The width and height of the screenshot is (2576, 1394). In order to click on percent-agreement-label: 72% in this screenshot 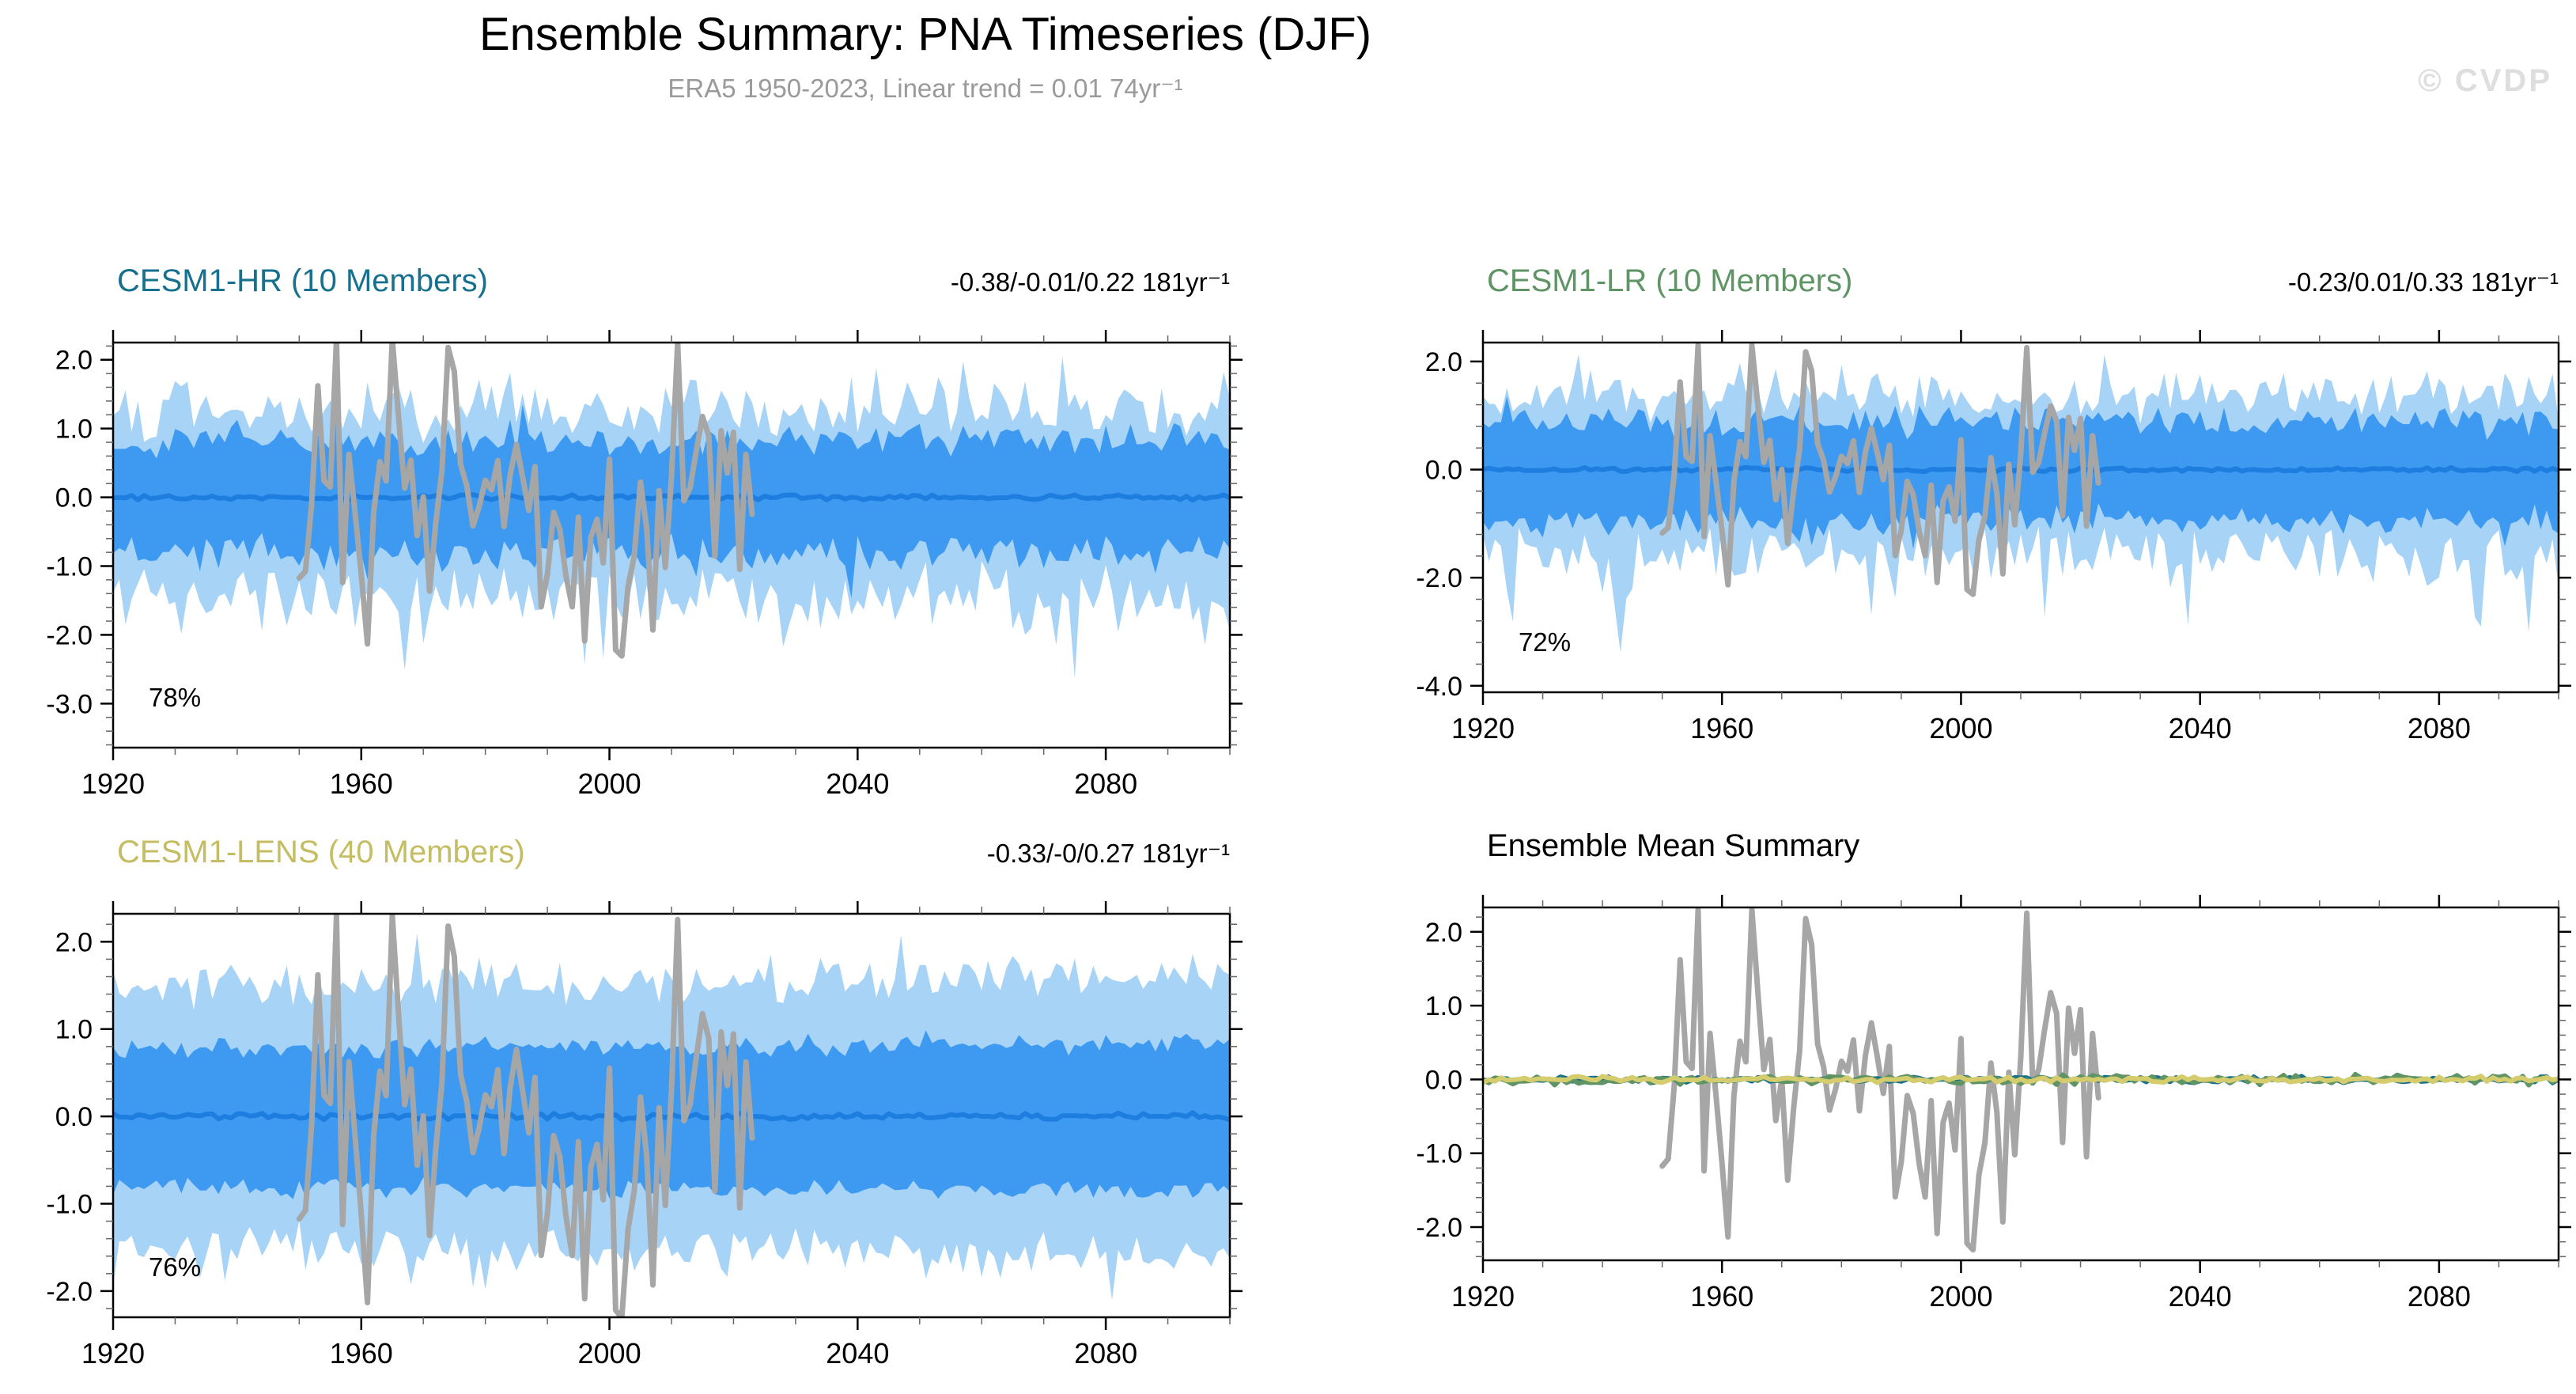, I will do `click(1545, 642)`.